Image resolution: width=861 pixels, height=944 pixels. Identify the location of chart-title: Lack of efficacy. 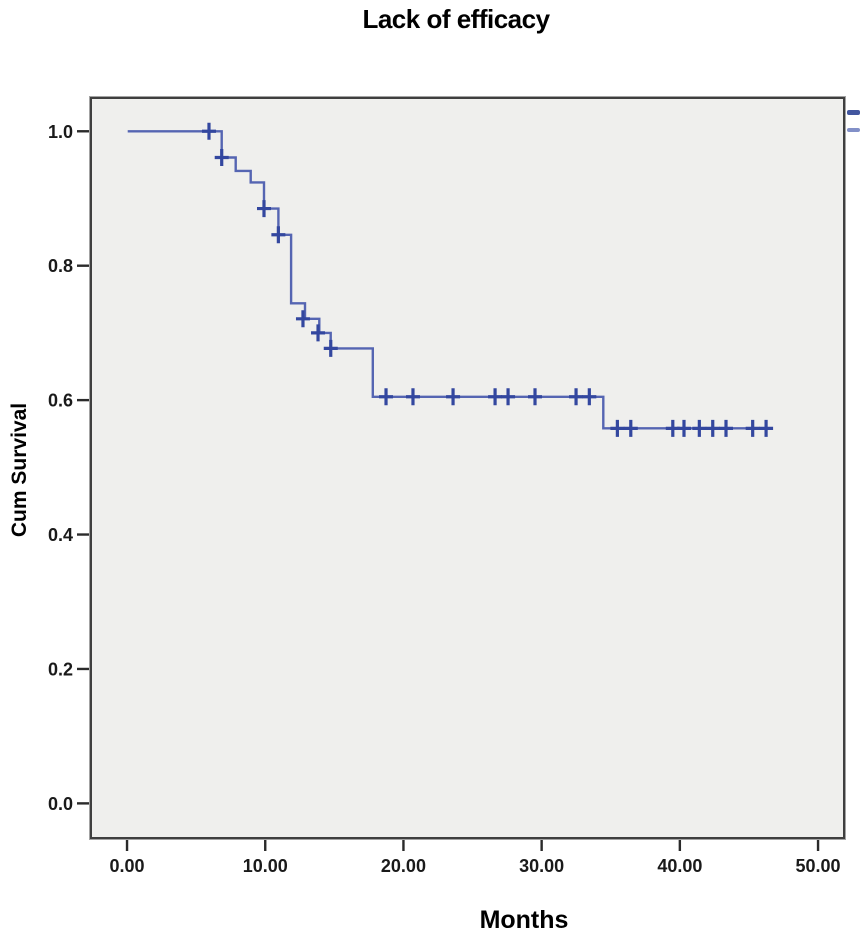
(456, 19).